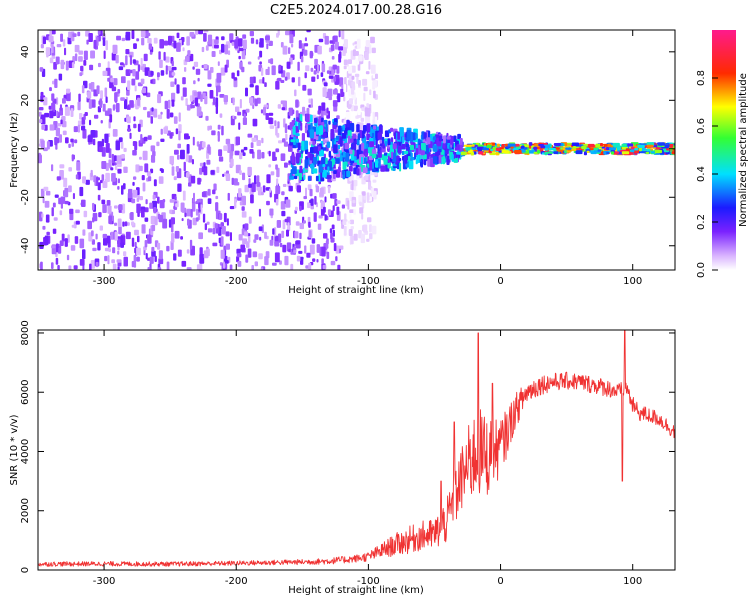 Image resolution: width=750 pixels, height=600 pixels. I want to click on y-tick-label: 0, so click(25, 570).